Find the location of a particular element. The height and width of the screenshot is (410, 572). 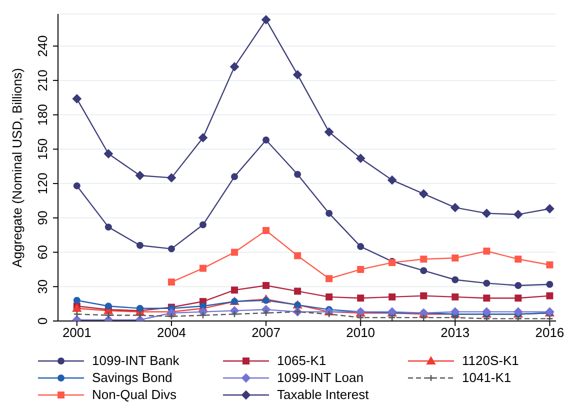

x-tick-label: 2013 is located at coordinates (455, 332).